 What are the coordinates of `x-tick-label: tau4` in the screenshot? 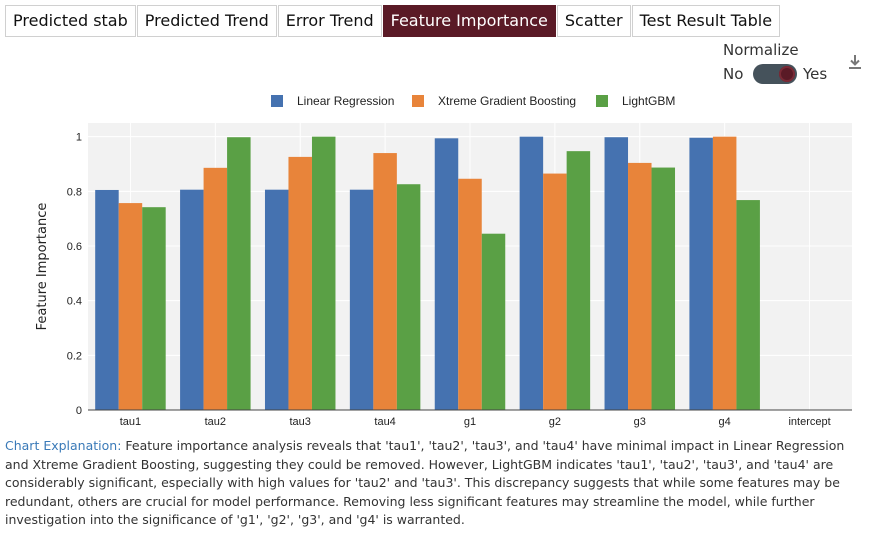 It's located at (384, 422).